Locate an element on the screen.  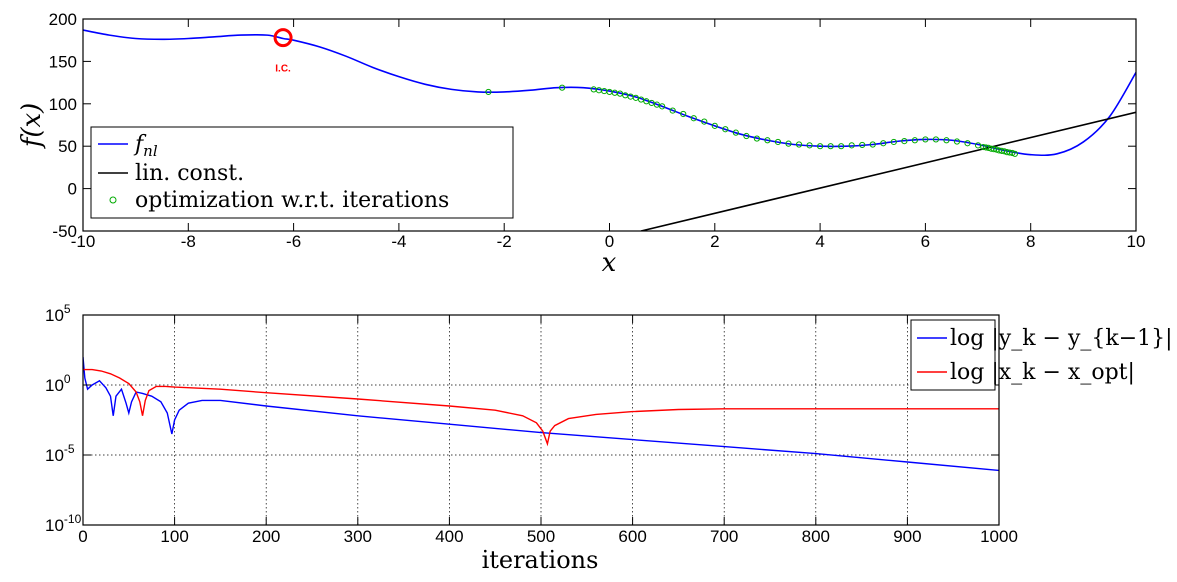
x-tick-label: -6 is located at coordinates (293, 241).